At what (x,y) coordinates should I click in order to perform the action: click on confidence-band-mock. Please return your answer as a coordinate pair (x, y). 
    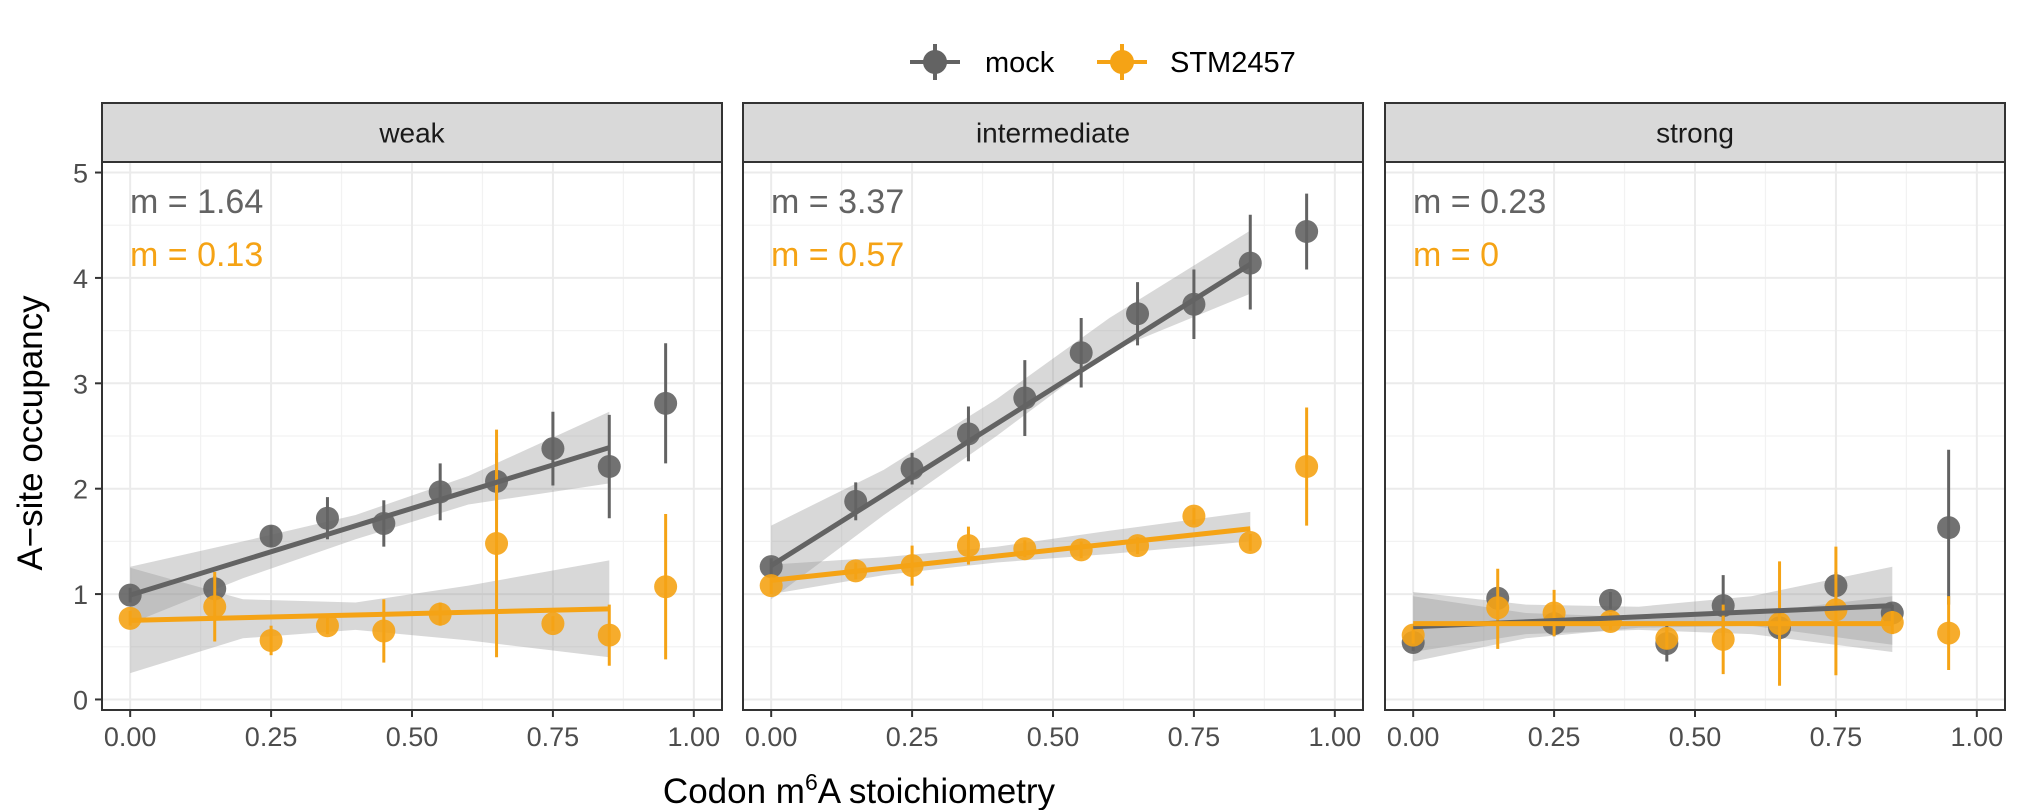
    Looking at the image, I should click on (370, 517).